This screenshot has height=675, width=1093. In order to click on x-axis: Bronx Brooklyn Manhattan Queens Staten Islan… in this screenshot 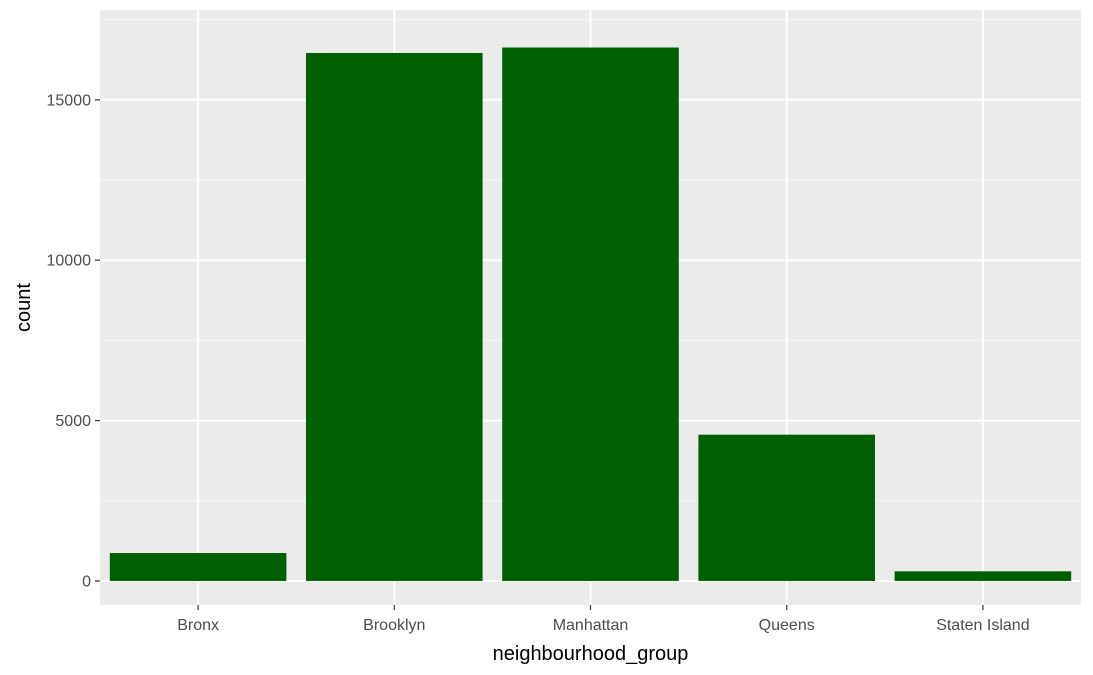, I will do `click(603, 619)`.